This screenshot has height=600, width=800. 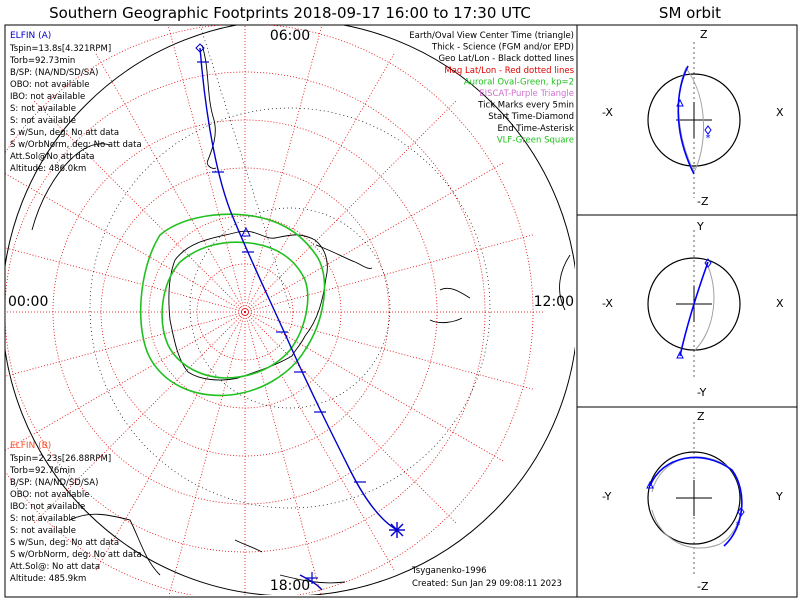 What do you see at coordinates (450, 305) in the screenshot?
I see `islands-east` at bounding box center [450, 305].